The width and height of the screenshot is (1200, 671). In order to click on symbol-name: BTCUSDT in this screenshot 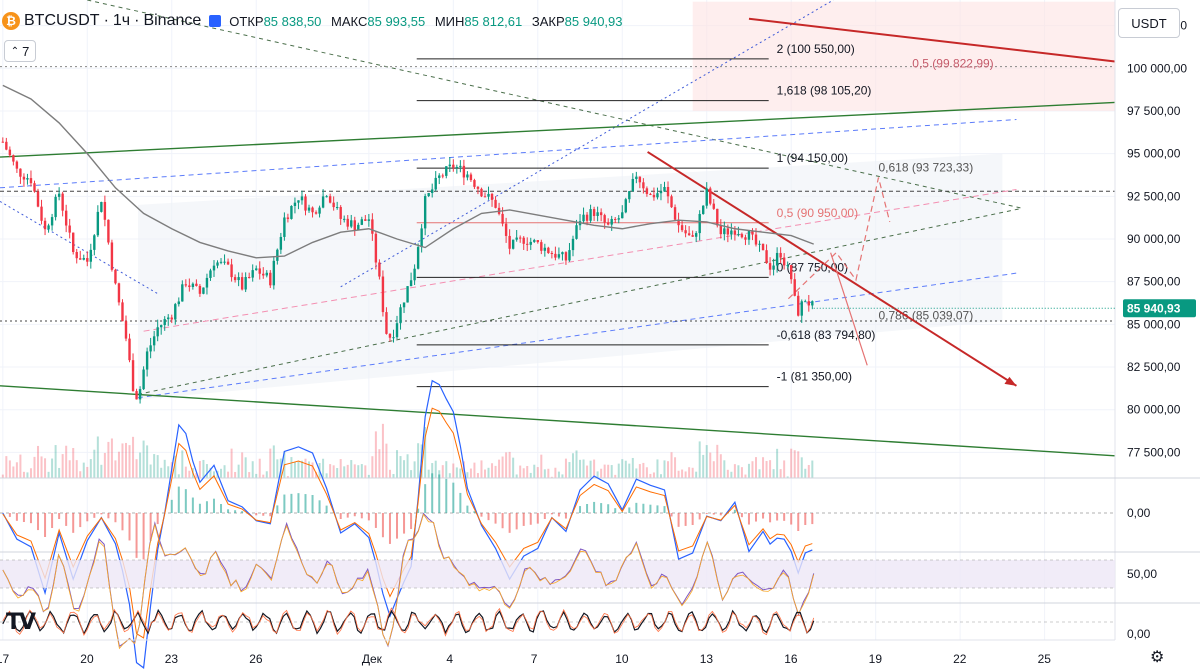, I will do `click(62, 20)`.